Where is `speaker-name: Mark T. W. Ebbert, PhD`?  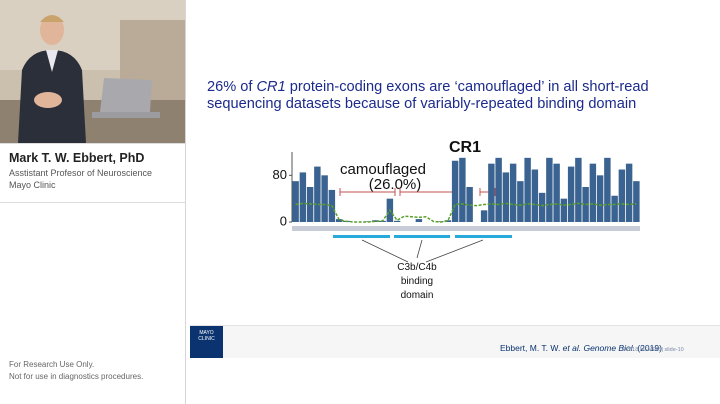 speaker-name: Mark T. W. Ebbert, PhD is located at coordinates (77, 158).